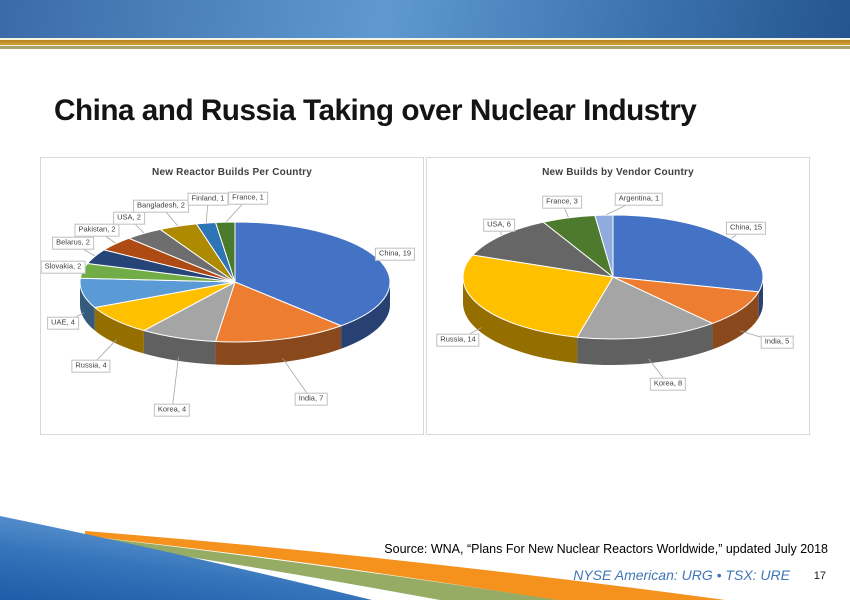 The width and height of the screenshot is (850, 600). I want to click on header-stripe-cream, so click(425, 39).